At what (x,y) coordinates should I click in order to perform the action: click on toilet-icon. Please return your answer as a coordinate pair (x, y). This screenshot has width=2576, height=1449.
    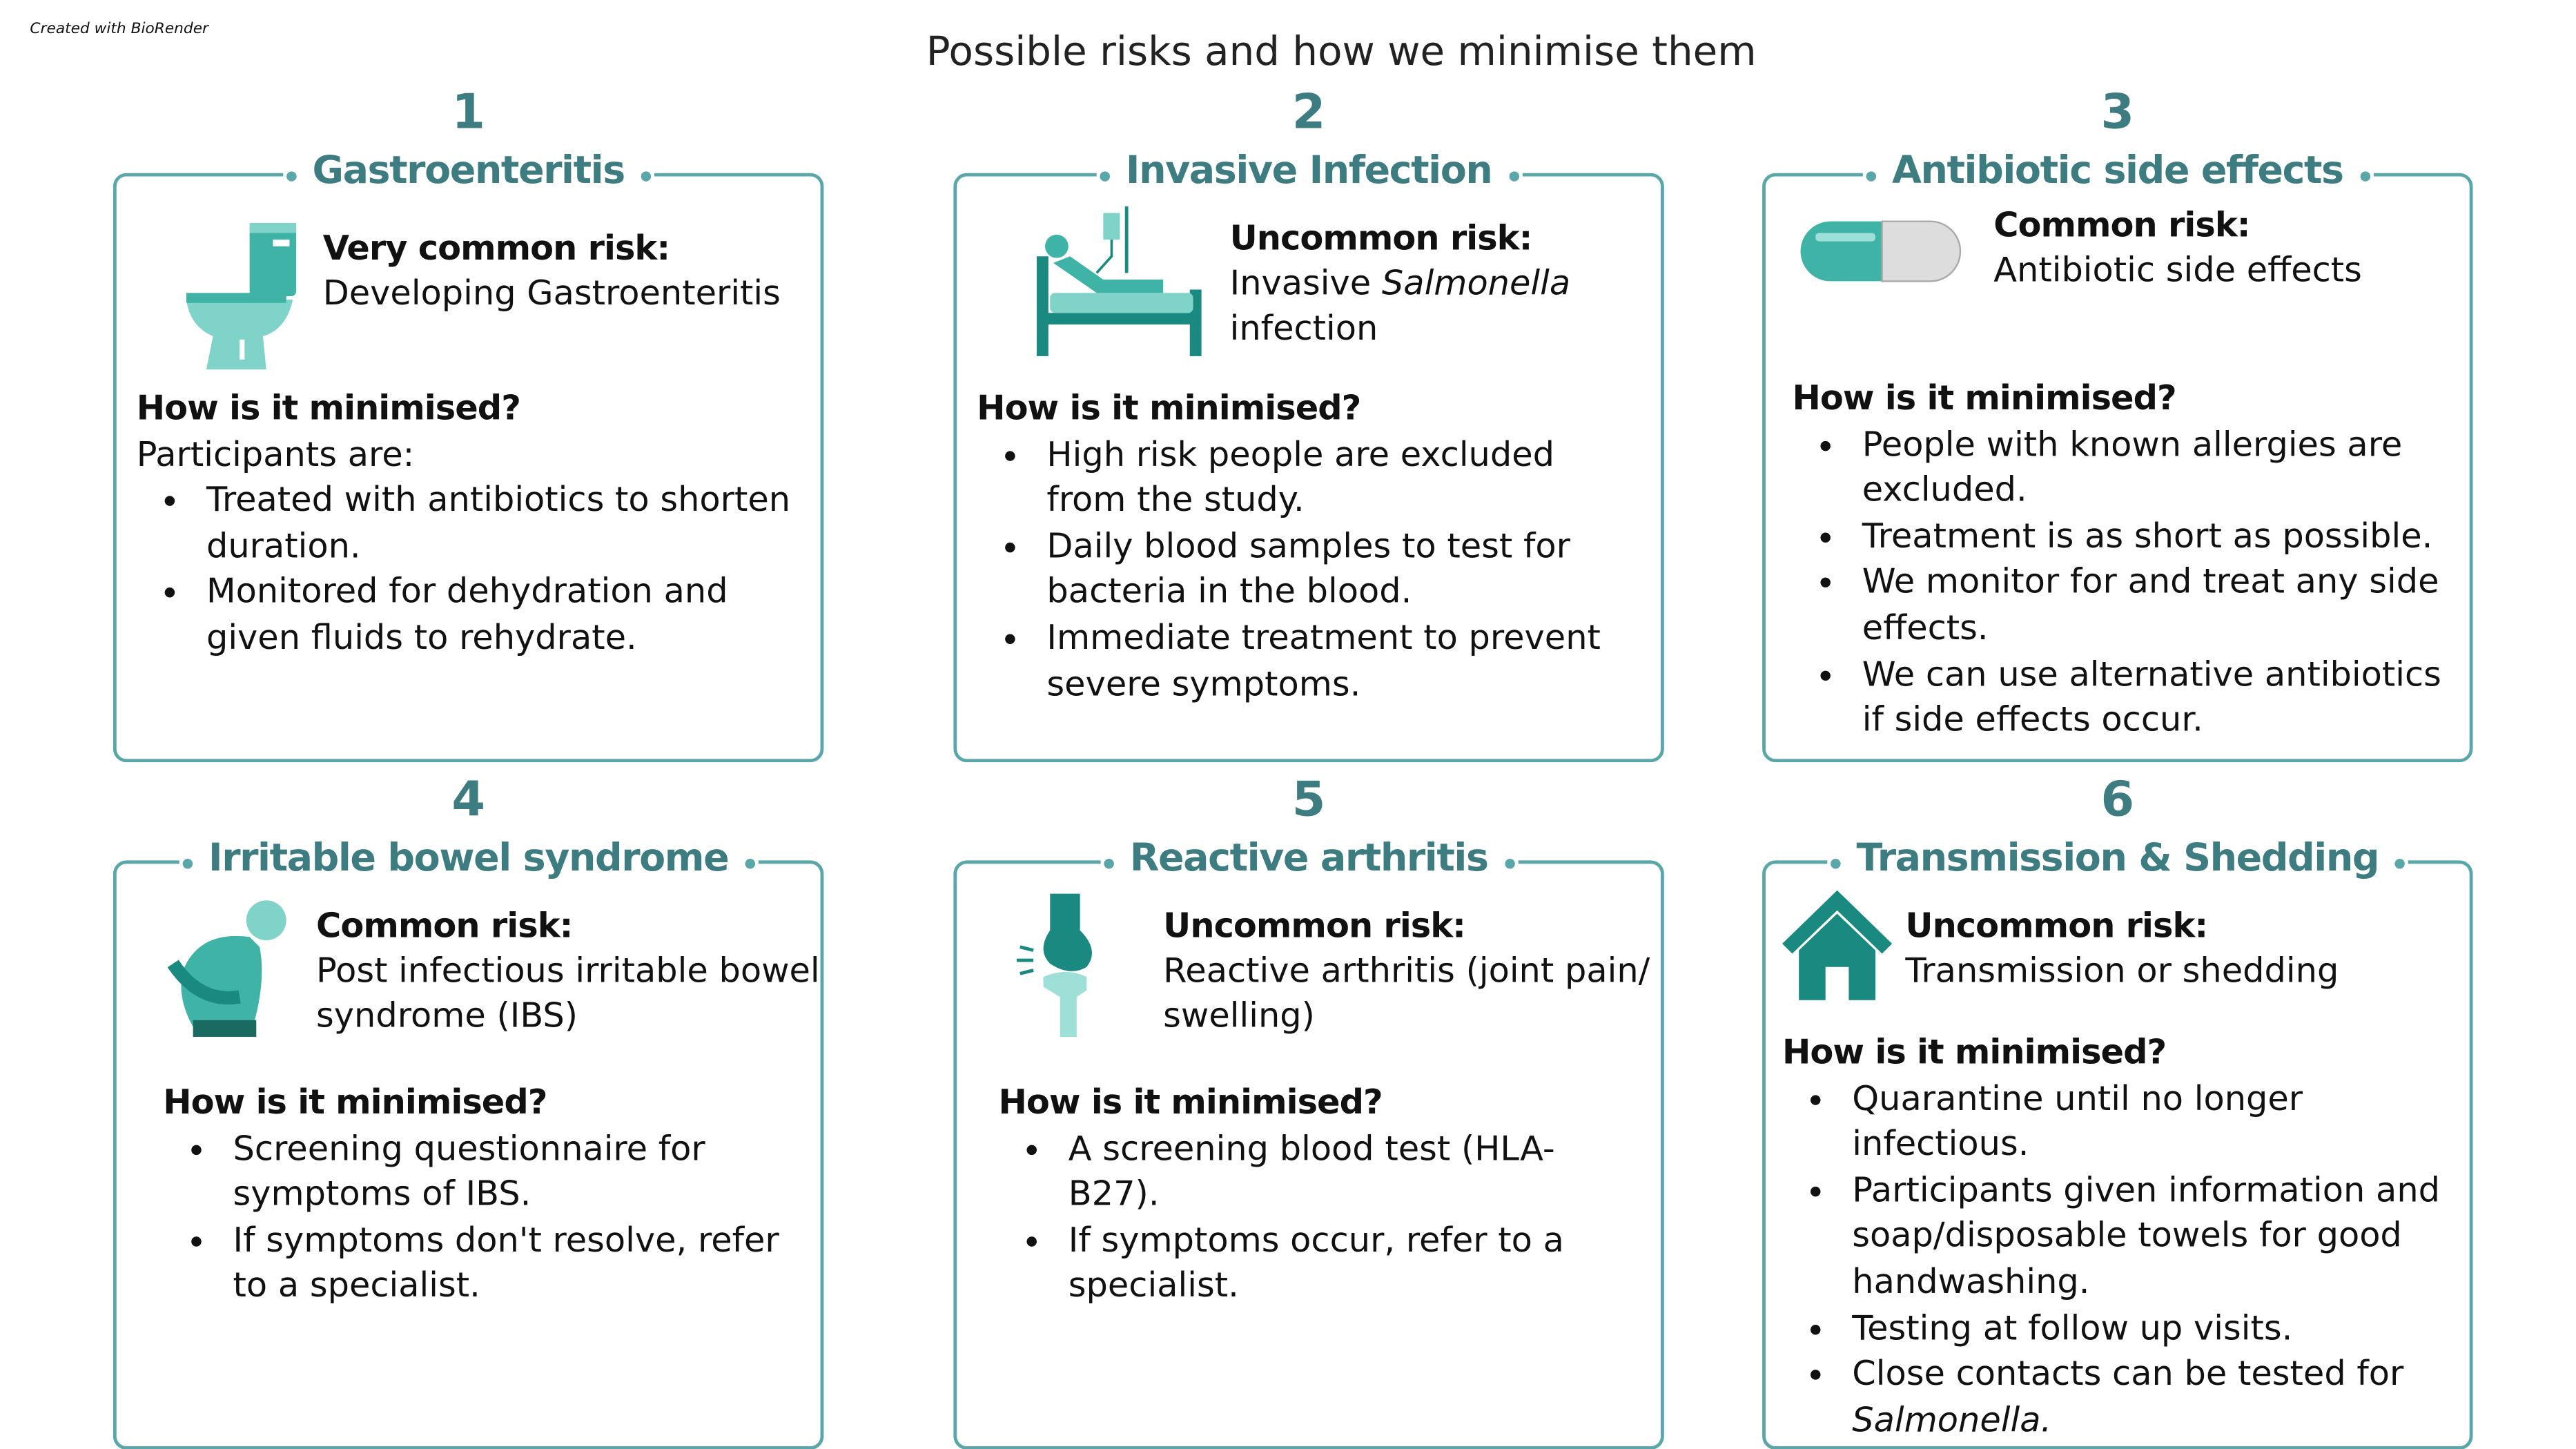
    Looking at the image, I should click on (241, 296).